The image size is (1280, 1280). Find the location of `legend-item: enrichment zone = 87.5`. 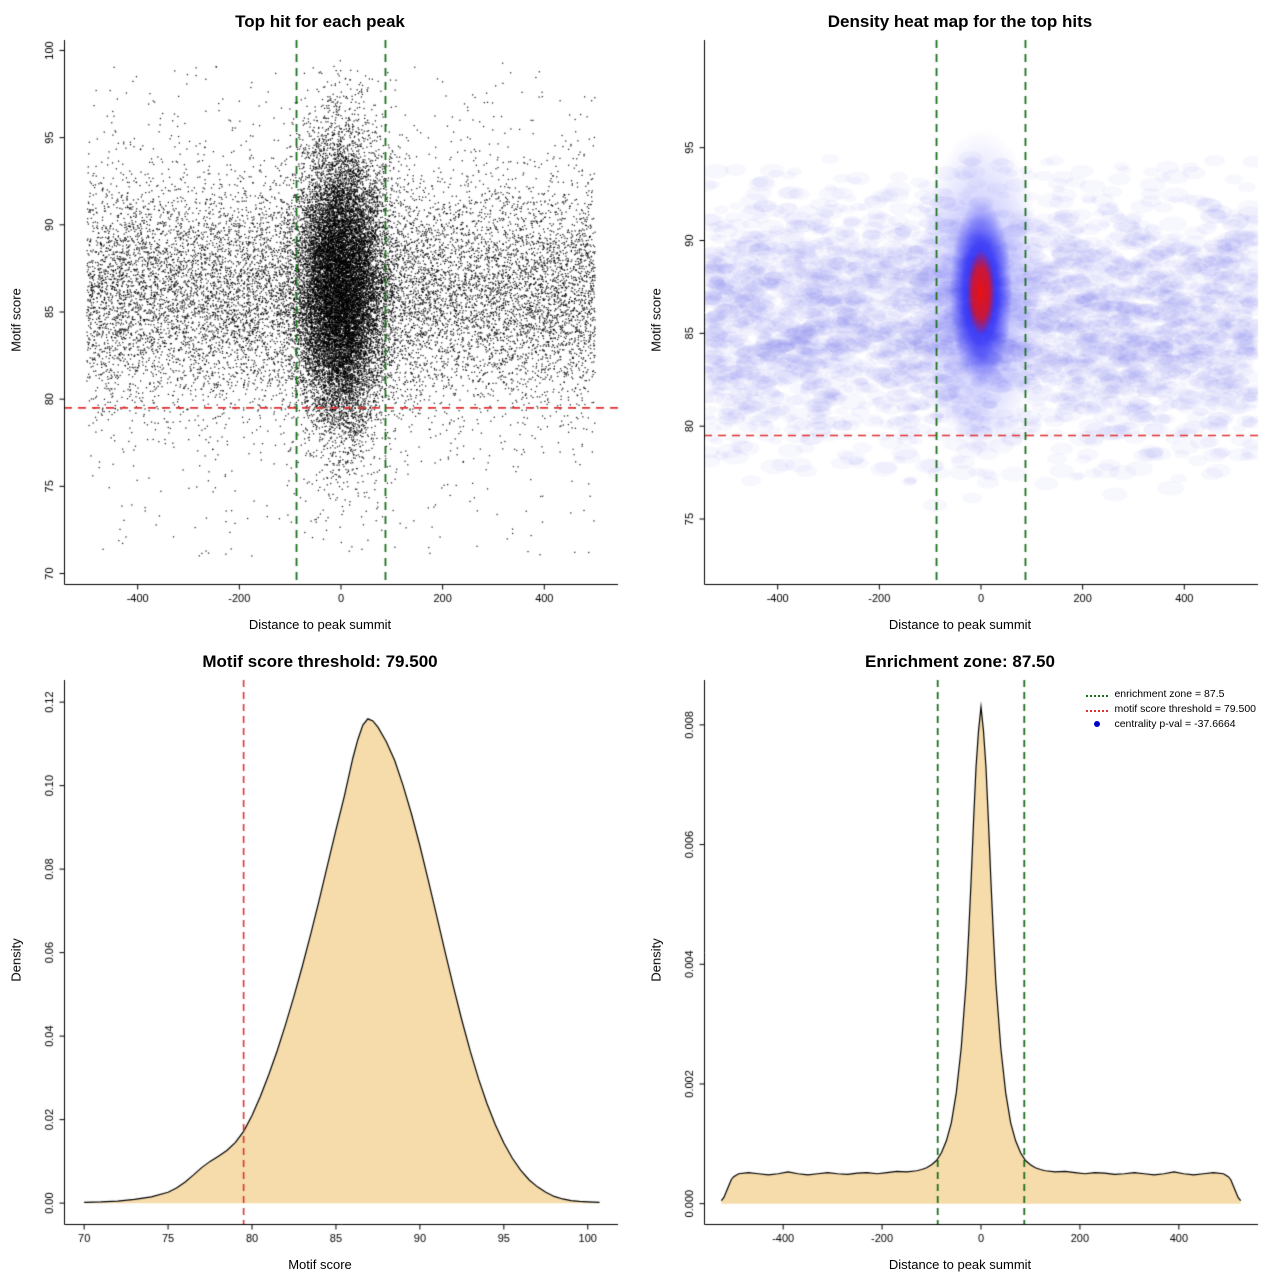

legend-item: enrichment zone = 87.5 is located at coordinates (1171, 694).